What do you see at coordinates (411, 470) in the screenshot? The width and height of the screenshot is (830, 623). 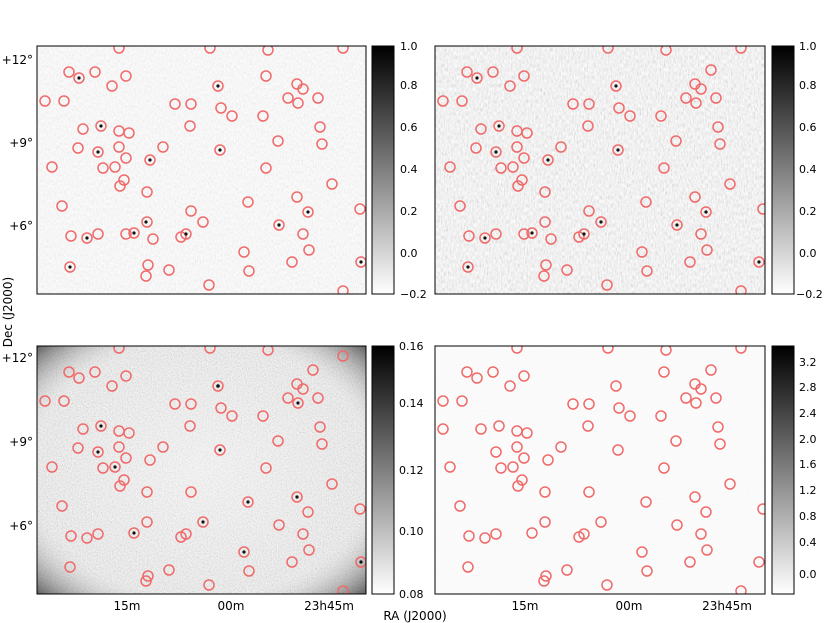 I see `colorbar-tick-label: 0.12` at bounding box center [411, 470].